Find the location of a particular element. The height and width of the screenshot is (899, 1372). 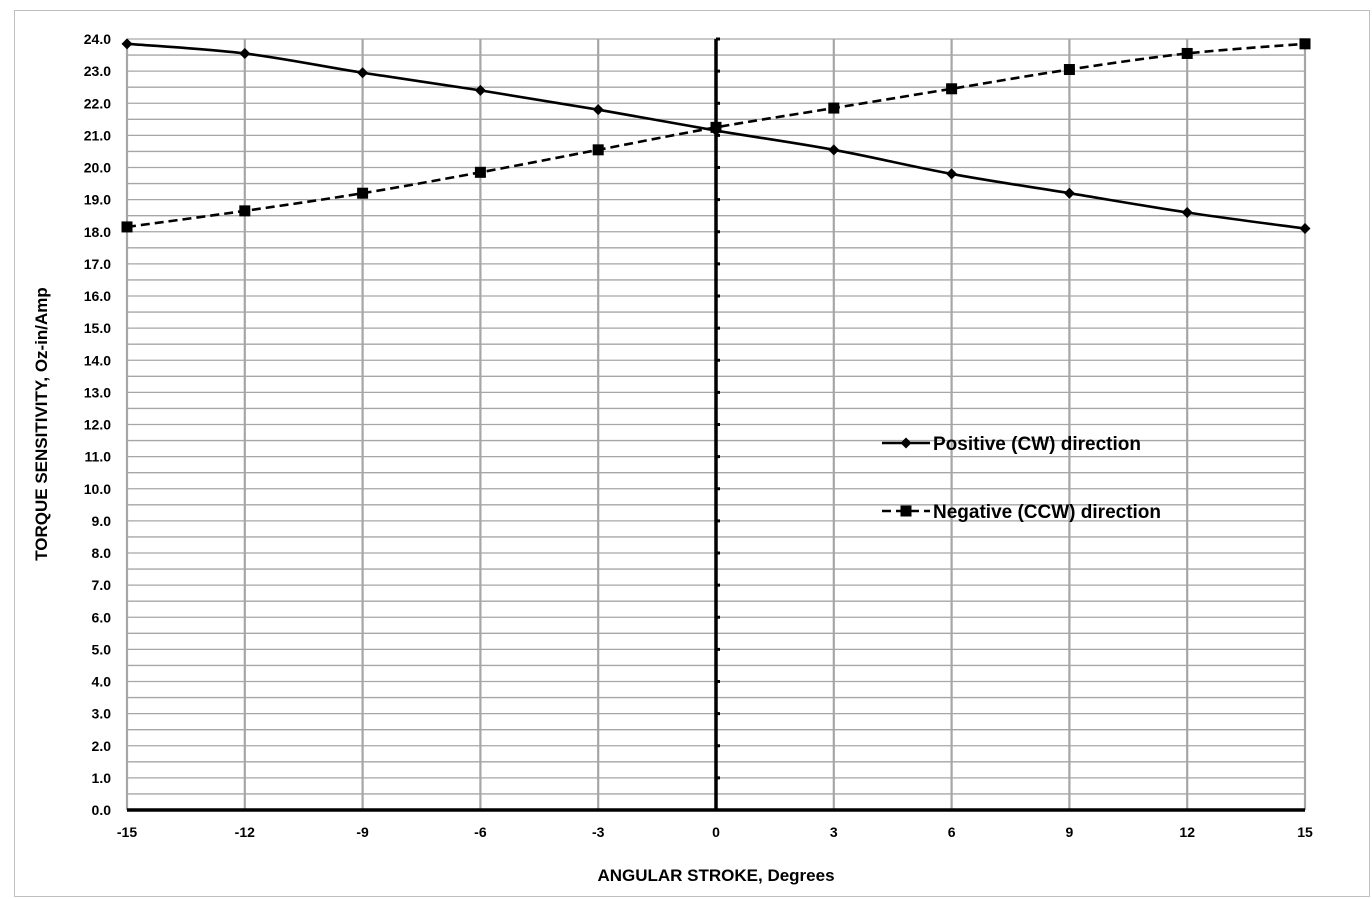

x-tick-label: 12 is located at coordinates (1187, 832).